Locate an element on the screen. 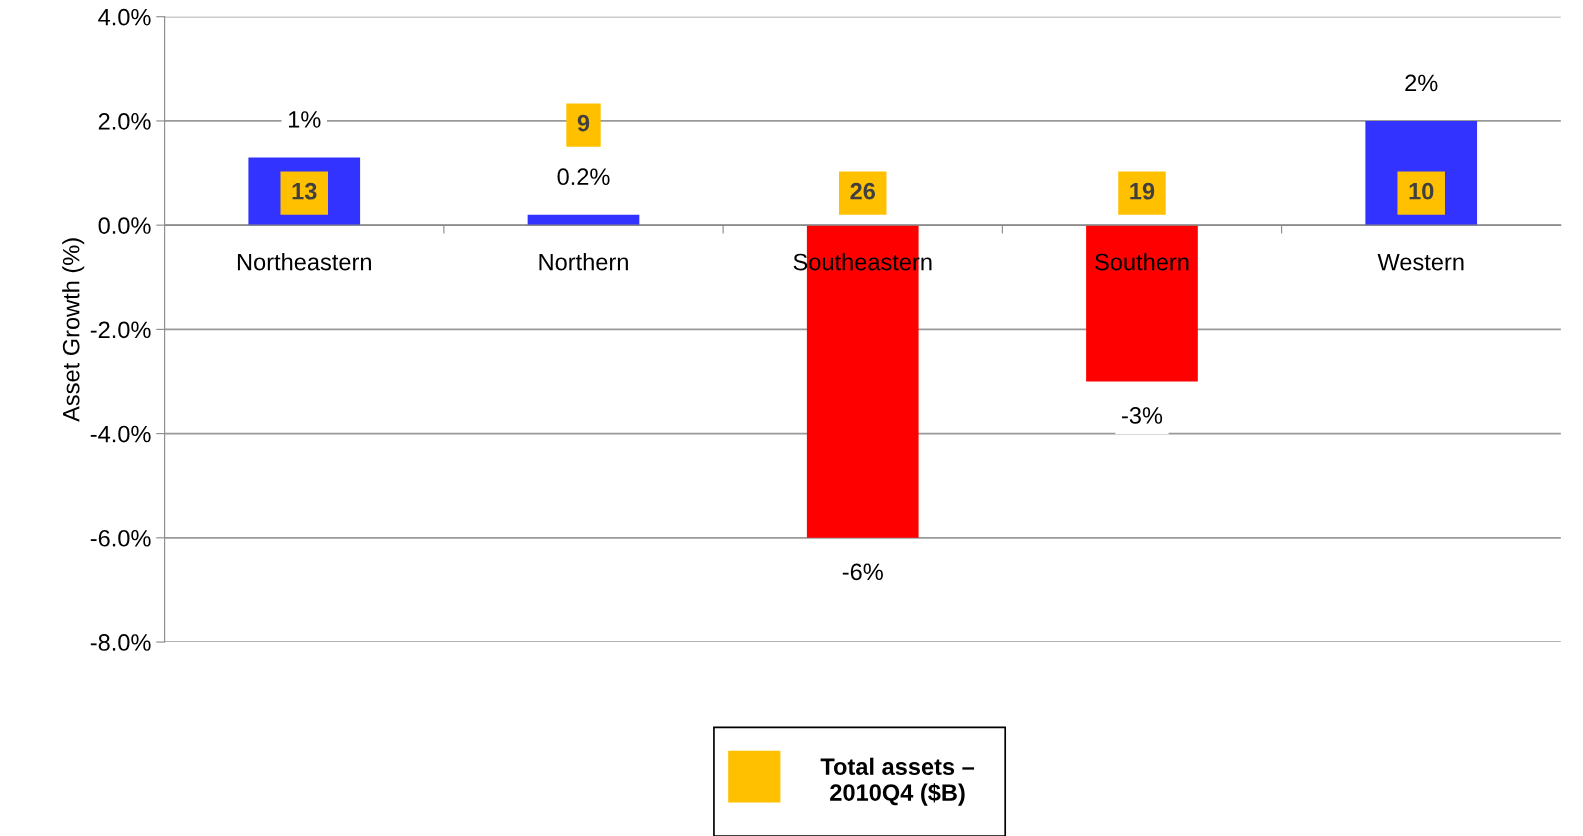  x-tick-label: Northern is located at coordinates (583, 262).